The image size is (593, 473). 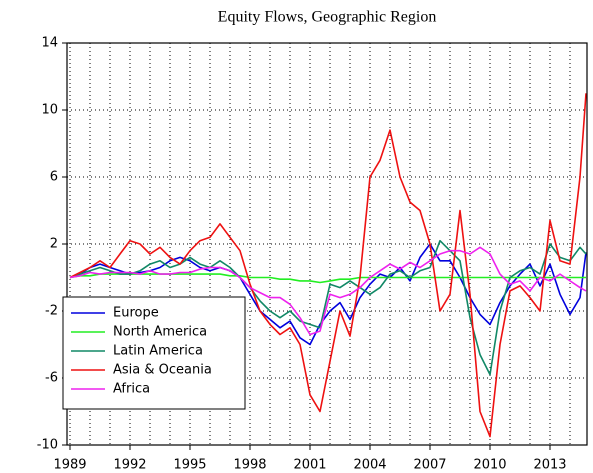 What do you see at coordinates (51, 311) in the screenshot?
I see `y-tick-label: -2` at bounding box center [51, 311].